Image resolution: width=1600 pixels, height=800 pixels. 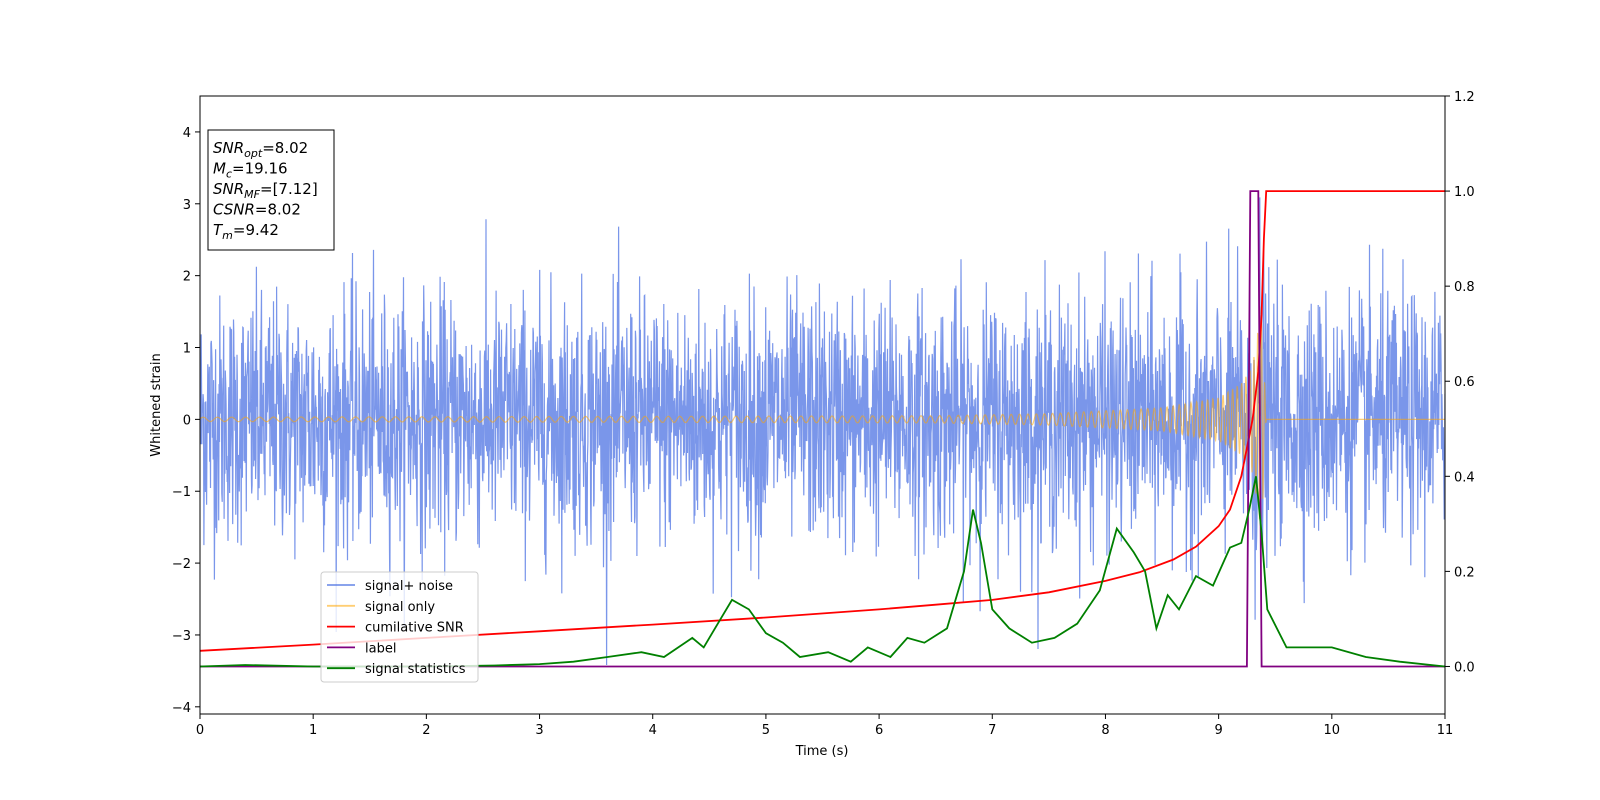 I want to click on annotation-value: =9.42, so click(x=256, y=230).